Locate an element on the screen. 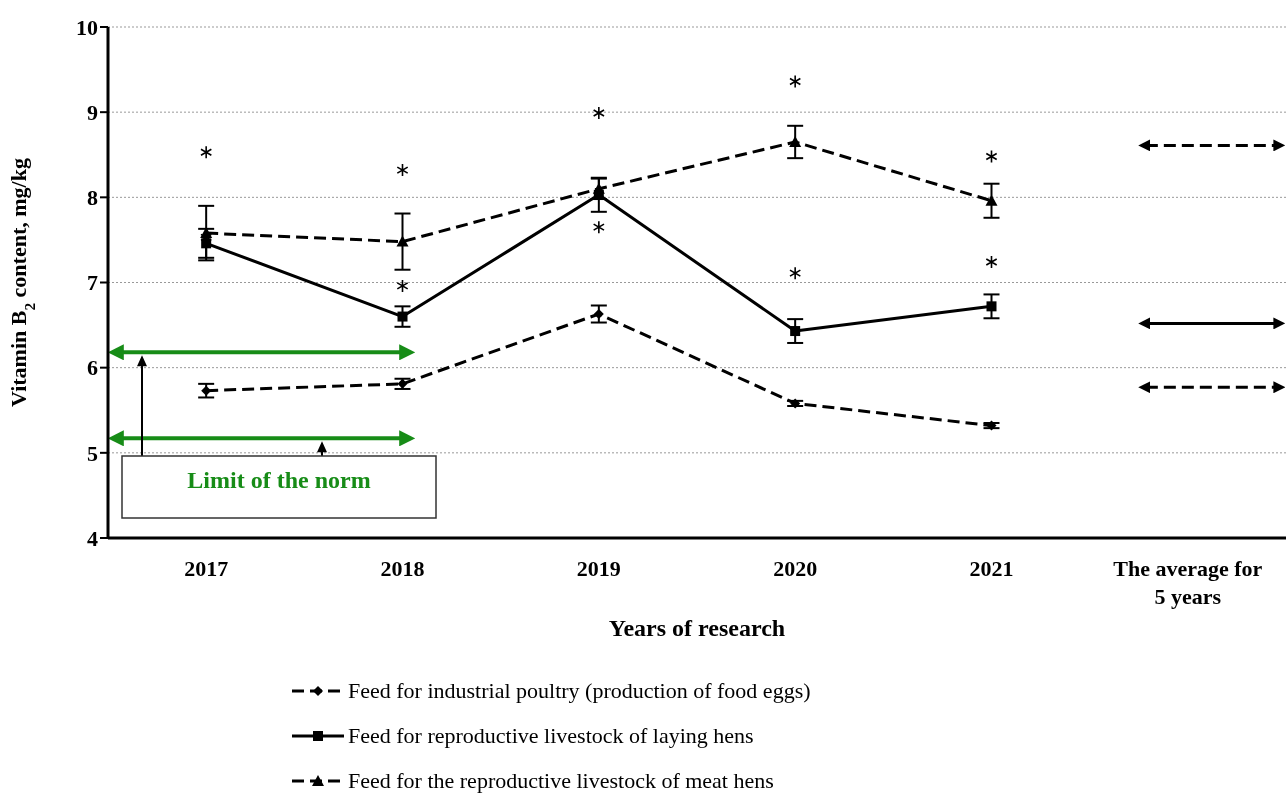 Image resolution: width=1288 pixels, height=796 pixels. x-tick-label: The average for 5 years is located at coordinates (1188, 582).